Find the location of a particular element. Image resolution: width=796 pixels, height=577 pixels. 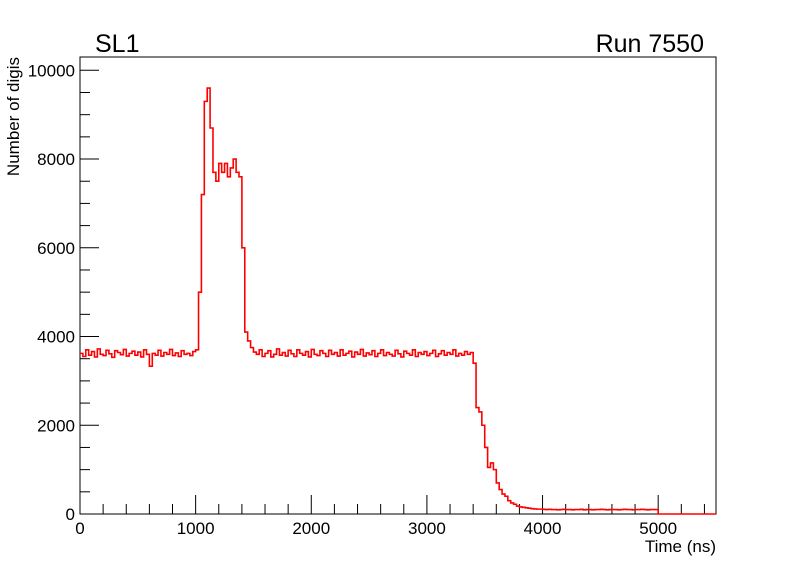

x-tick-label: 5000 is located at coordinates (658, 528).